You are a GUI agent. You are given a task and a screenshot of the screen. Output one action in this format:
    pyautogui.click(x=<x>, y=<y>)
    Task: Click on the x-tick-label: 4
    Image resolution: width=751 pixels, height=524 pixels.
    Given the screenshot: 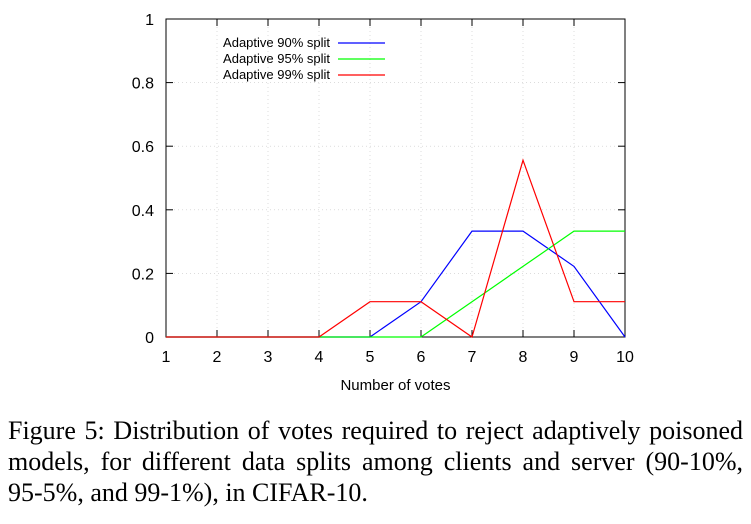 What is the action you would take?
    pyautogui.click(x=319, y=357)
    